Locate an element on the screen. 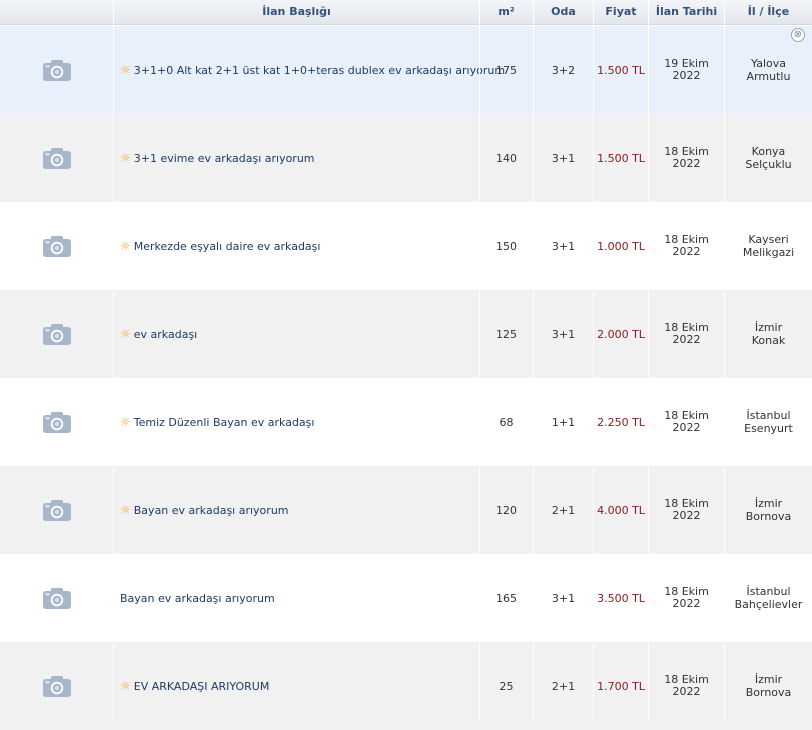 This screenshot has width=812, height=730. listing-price: 2.250 TL is located at coordinates (621, 422).